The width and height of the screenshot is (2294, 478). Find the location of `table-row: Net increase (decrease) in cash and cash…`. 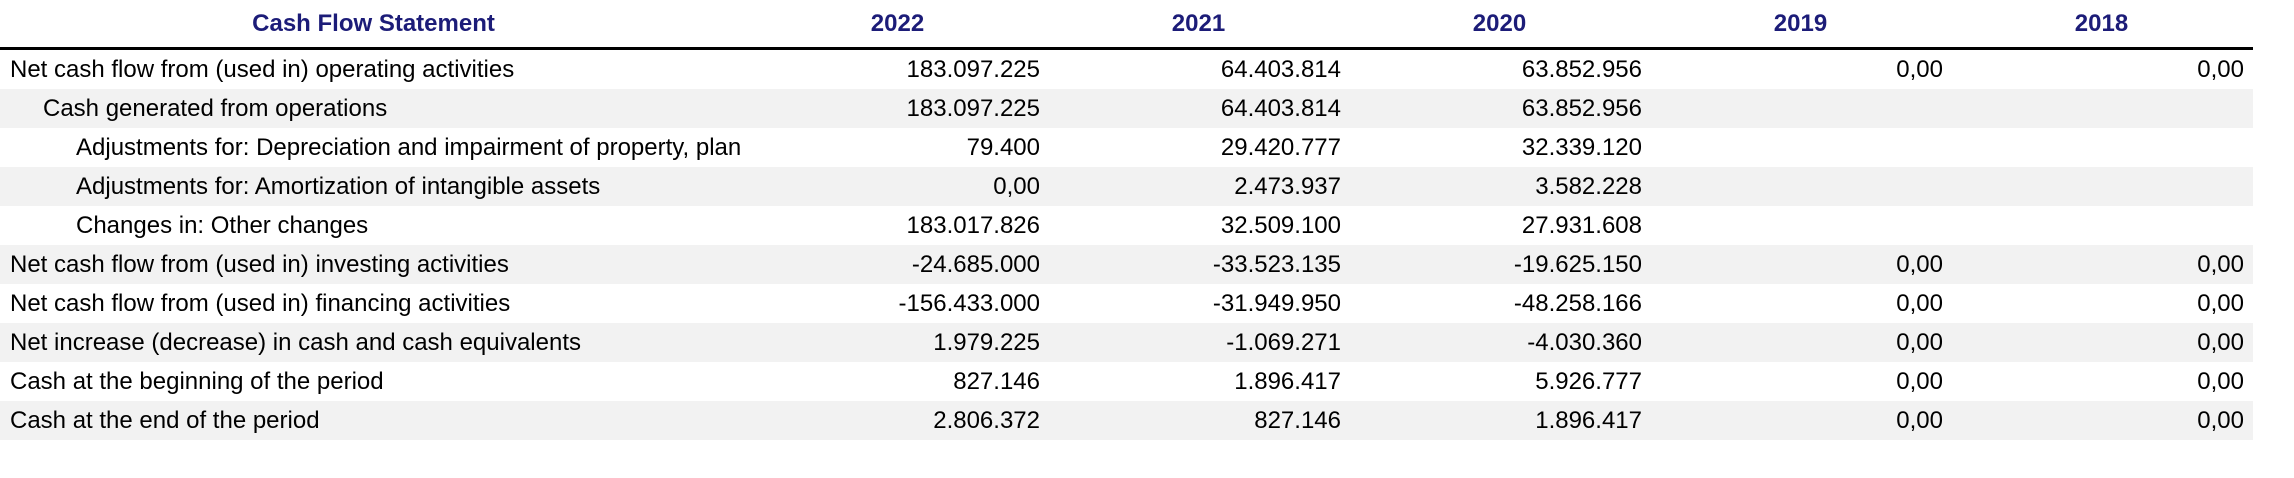

table-row: Net increase (decrease) in cash and cash… is located at coordinates (1126, 342).